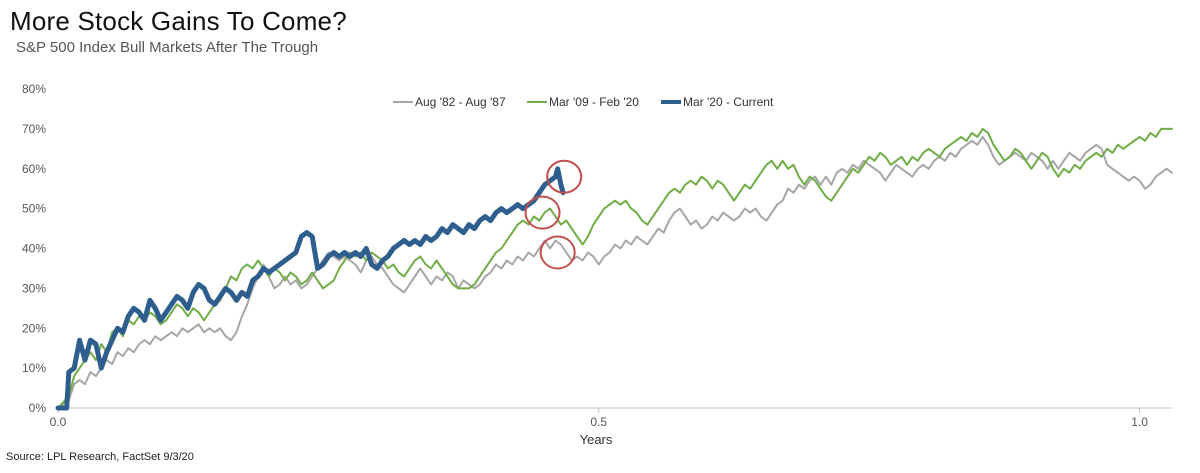  Describe the element at coordinates (611, 418) in the screenshot. I see `x-axis: 0.0 0.5 1.0` at that location.